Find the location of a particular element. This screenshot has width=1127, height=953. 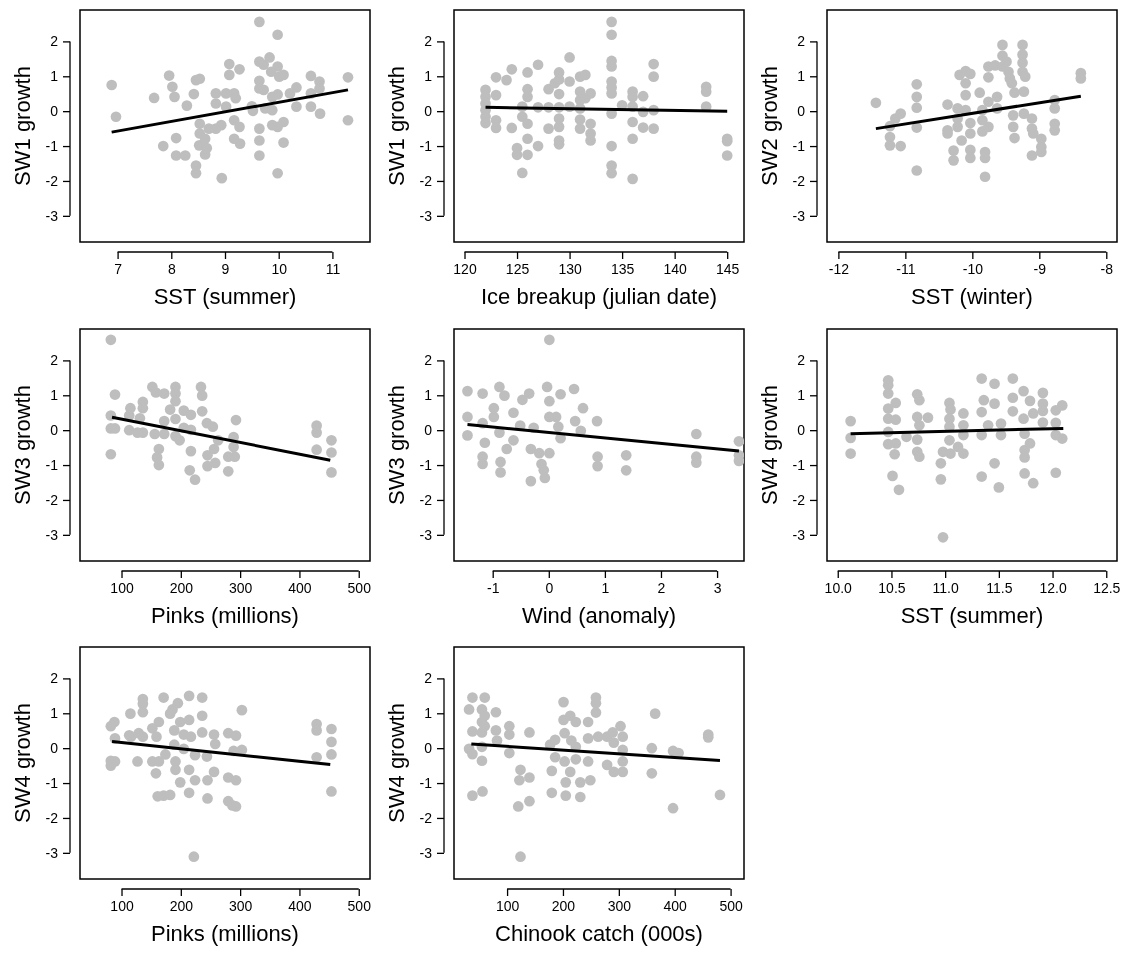

x-tick-label: 400 is located at coordinates (300, 587).